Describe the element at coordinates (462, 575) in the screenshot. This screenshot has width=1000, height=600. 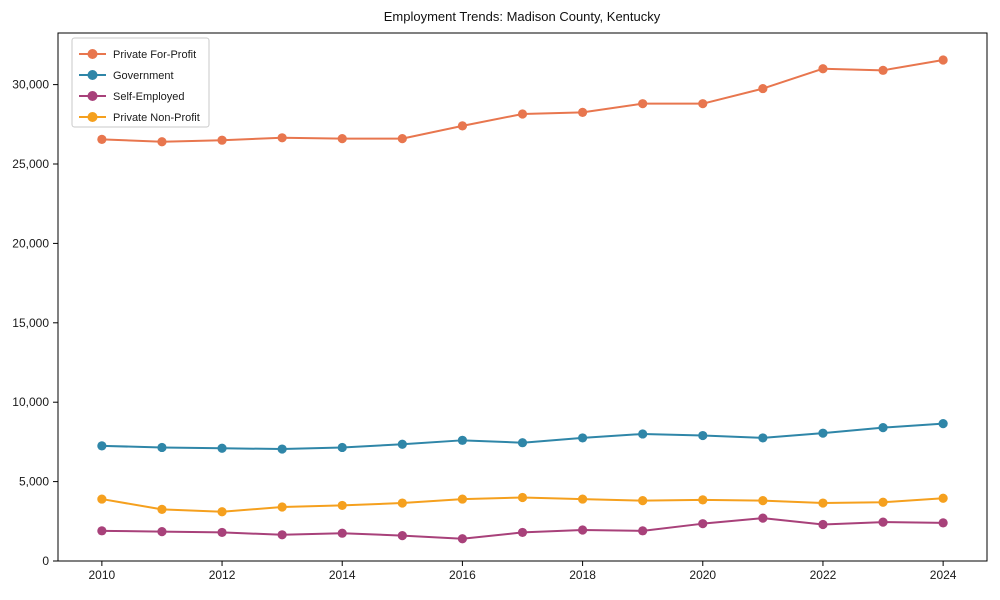
I see `x-tick-label: 2016` at that location.